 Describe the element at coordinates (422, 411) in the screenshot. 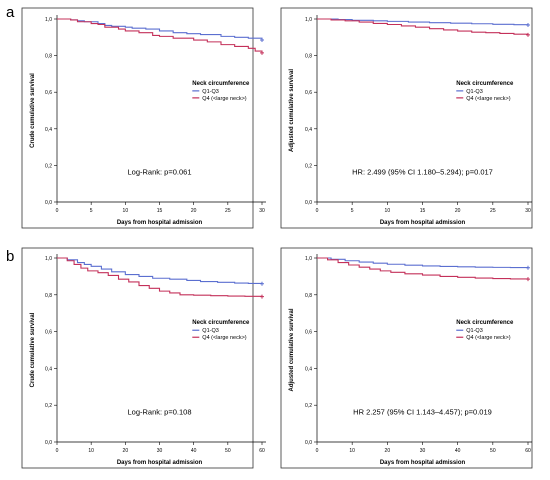

I see `stat-annotation: HR 2.257 (95% CI 1.143–4.457); p=0.019` at that location.